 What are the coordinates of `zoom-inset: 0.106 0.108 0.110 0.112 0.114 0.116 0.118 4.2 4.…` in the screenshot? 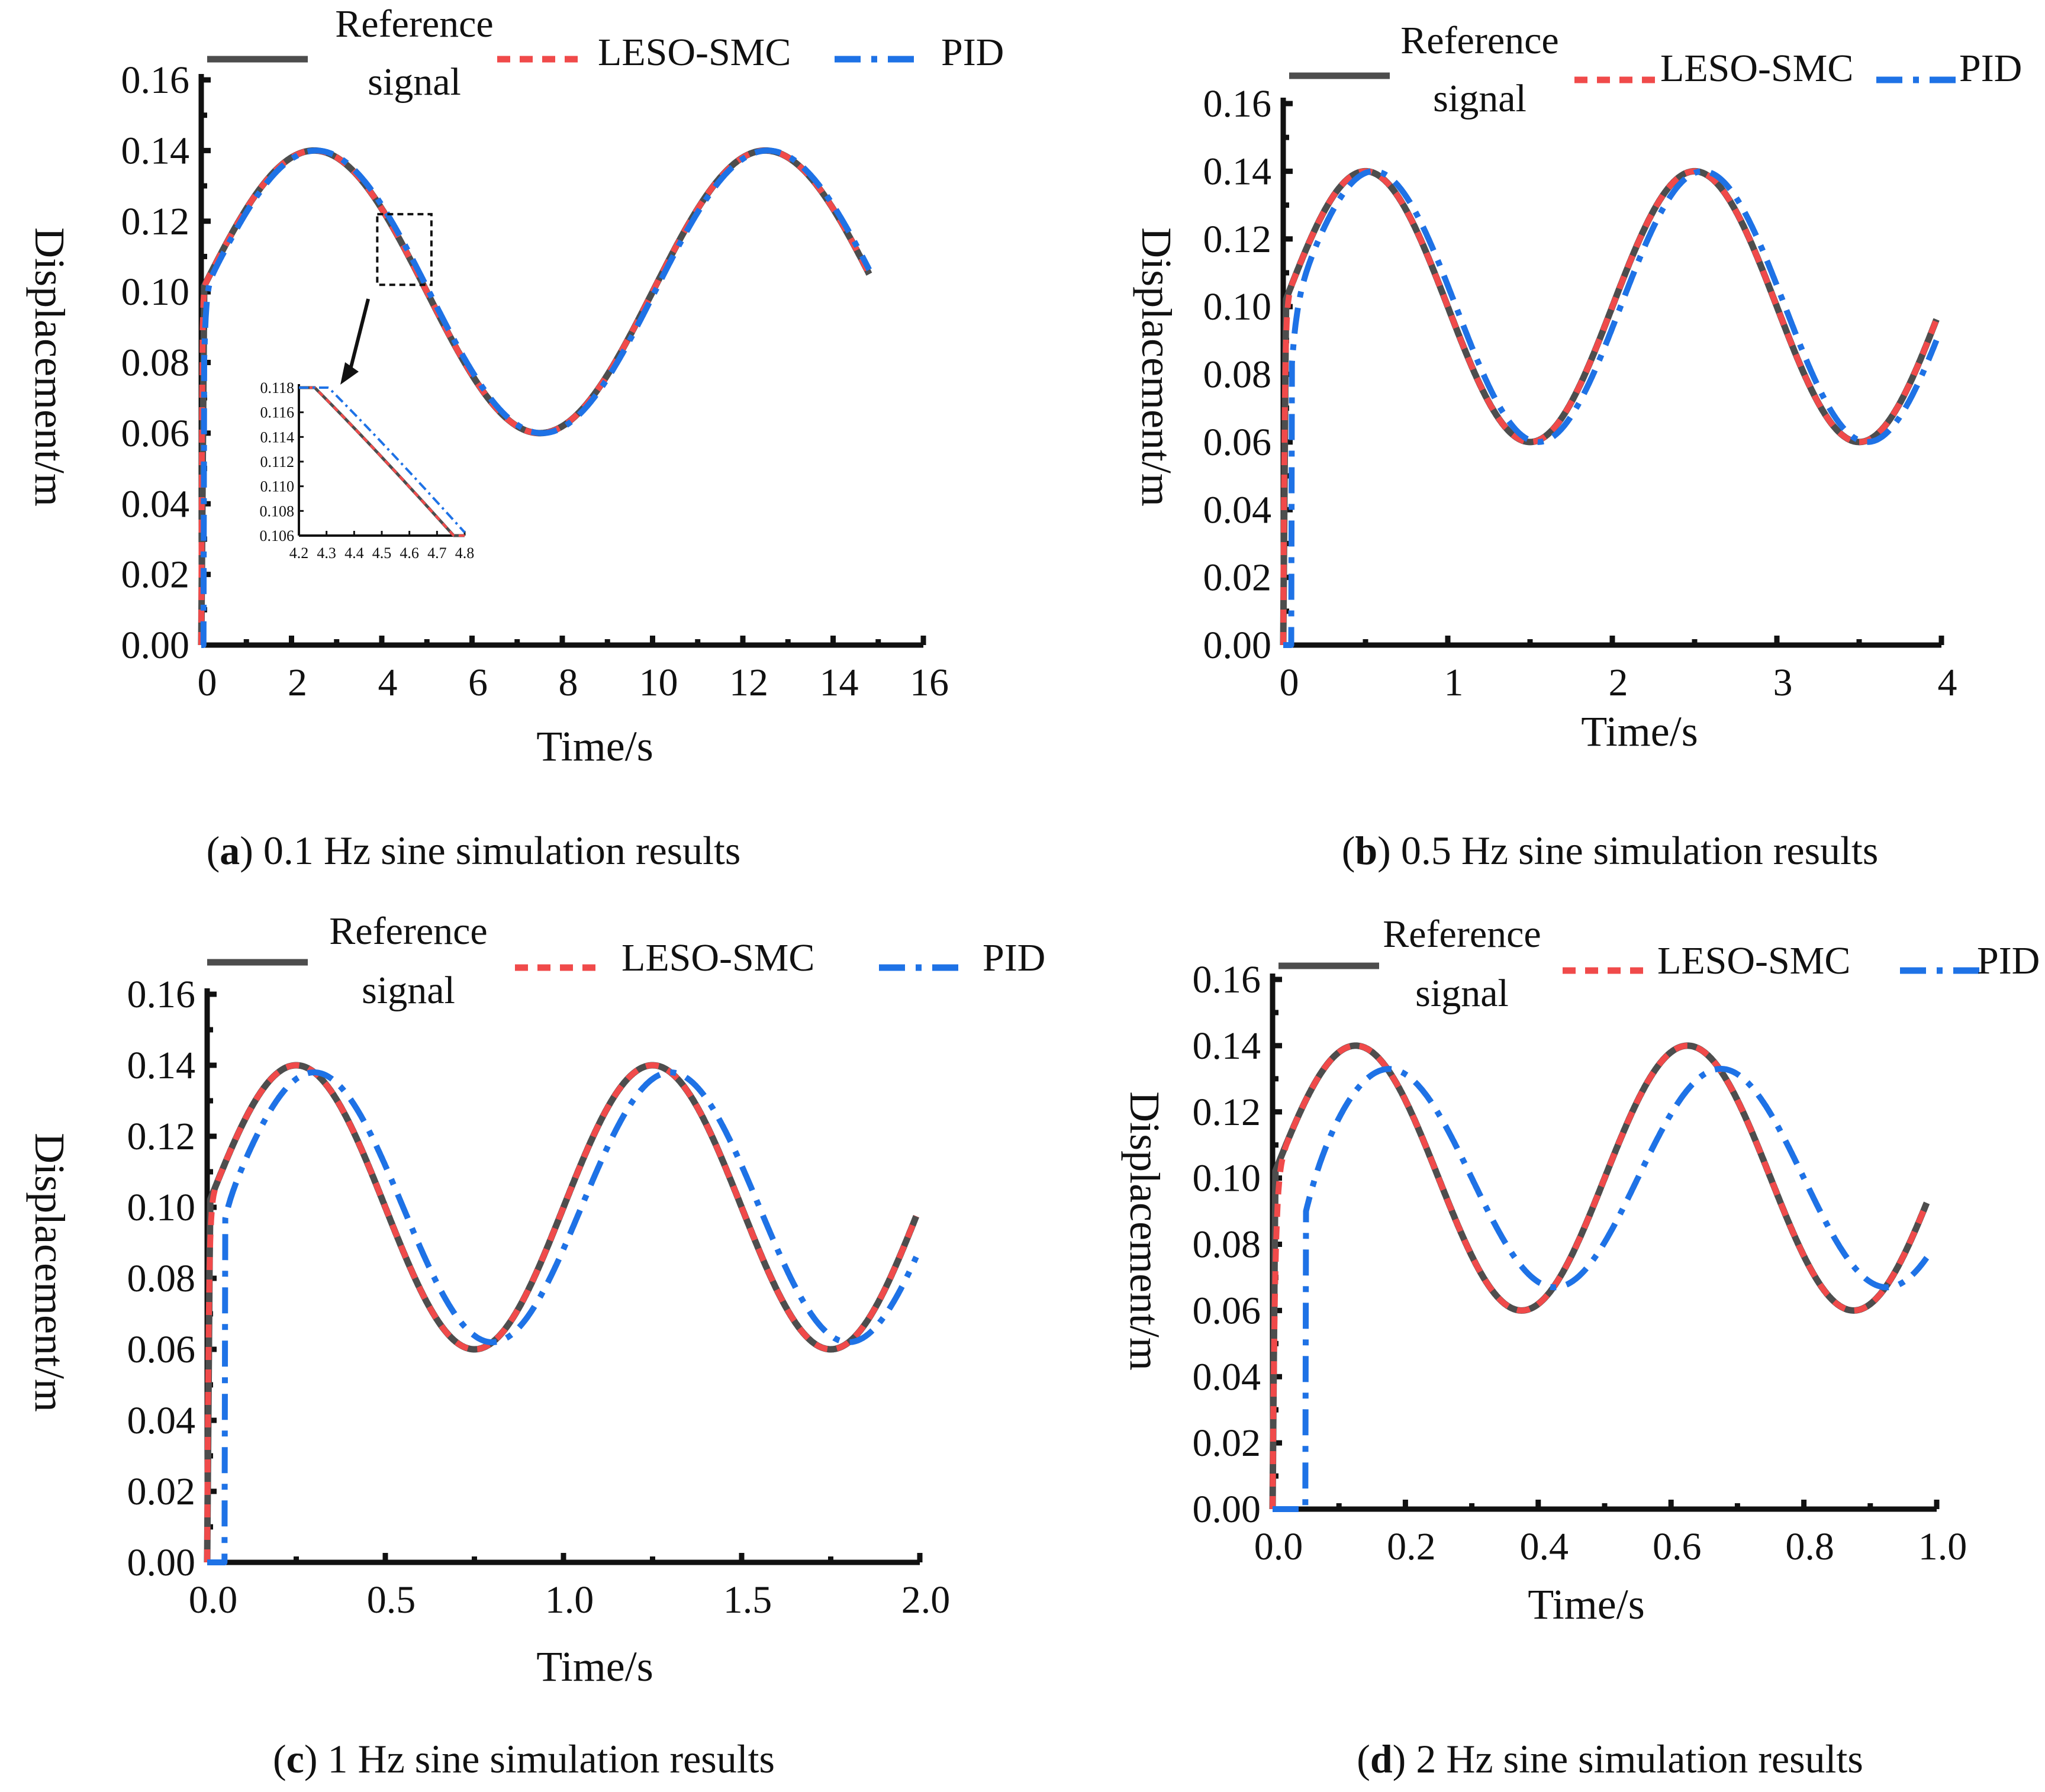 It's located at (368, 387).